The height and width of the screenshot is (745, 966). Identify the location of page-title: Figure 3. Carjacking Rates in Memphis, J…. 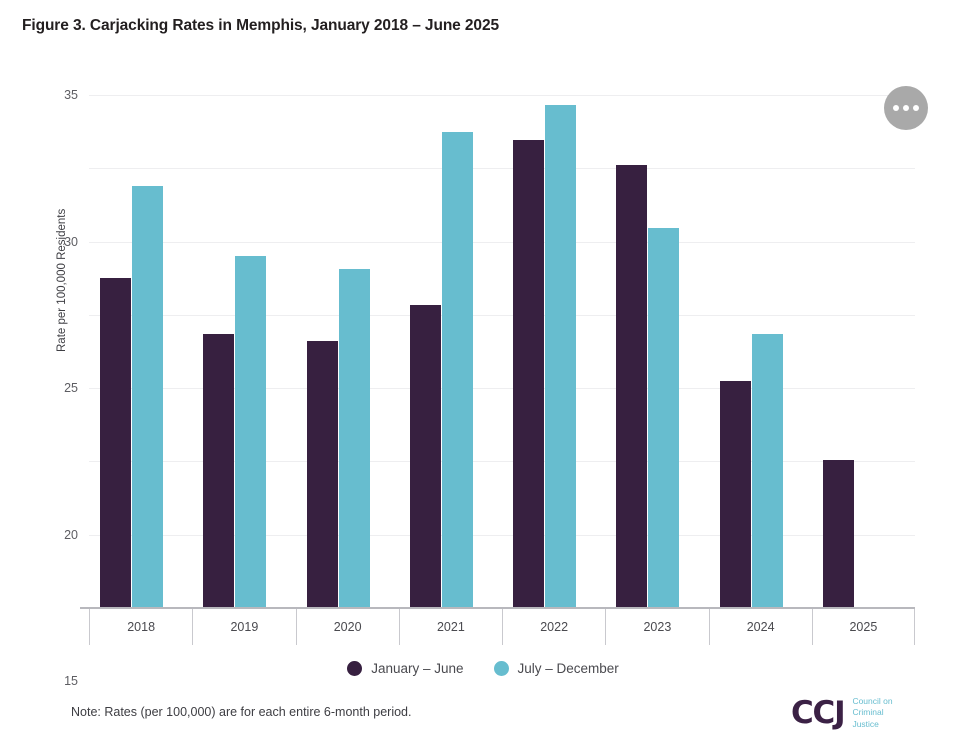
(260, 25).